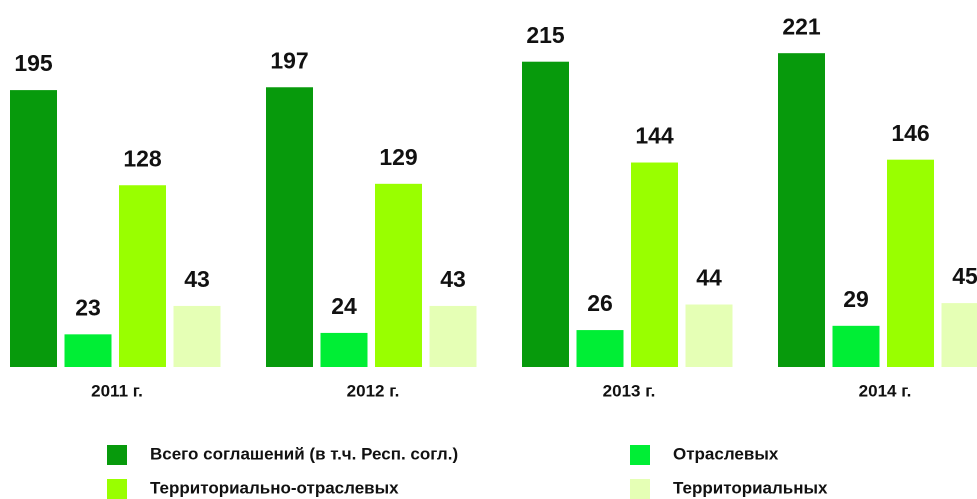  What do you see at coordinates (274, 487) in the screenshot?
I see `legend-label: Территориально-отраслевых` at bounding box center [274, 487].